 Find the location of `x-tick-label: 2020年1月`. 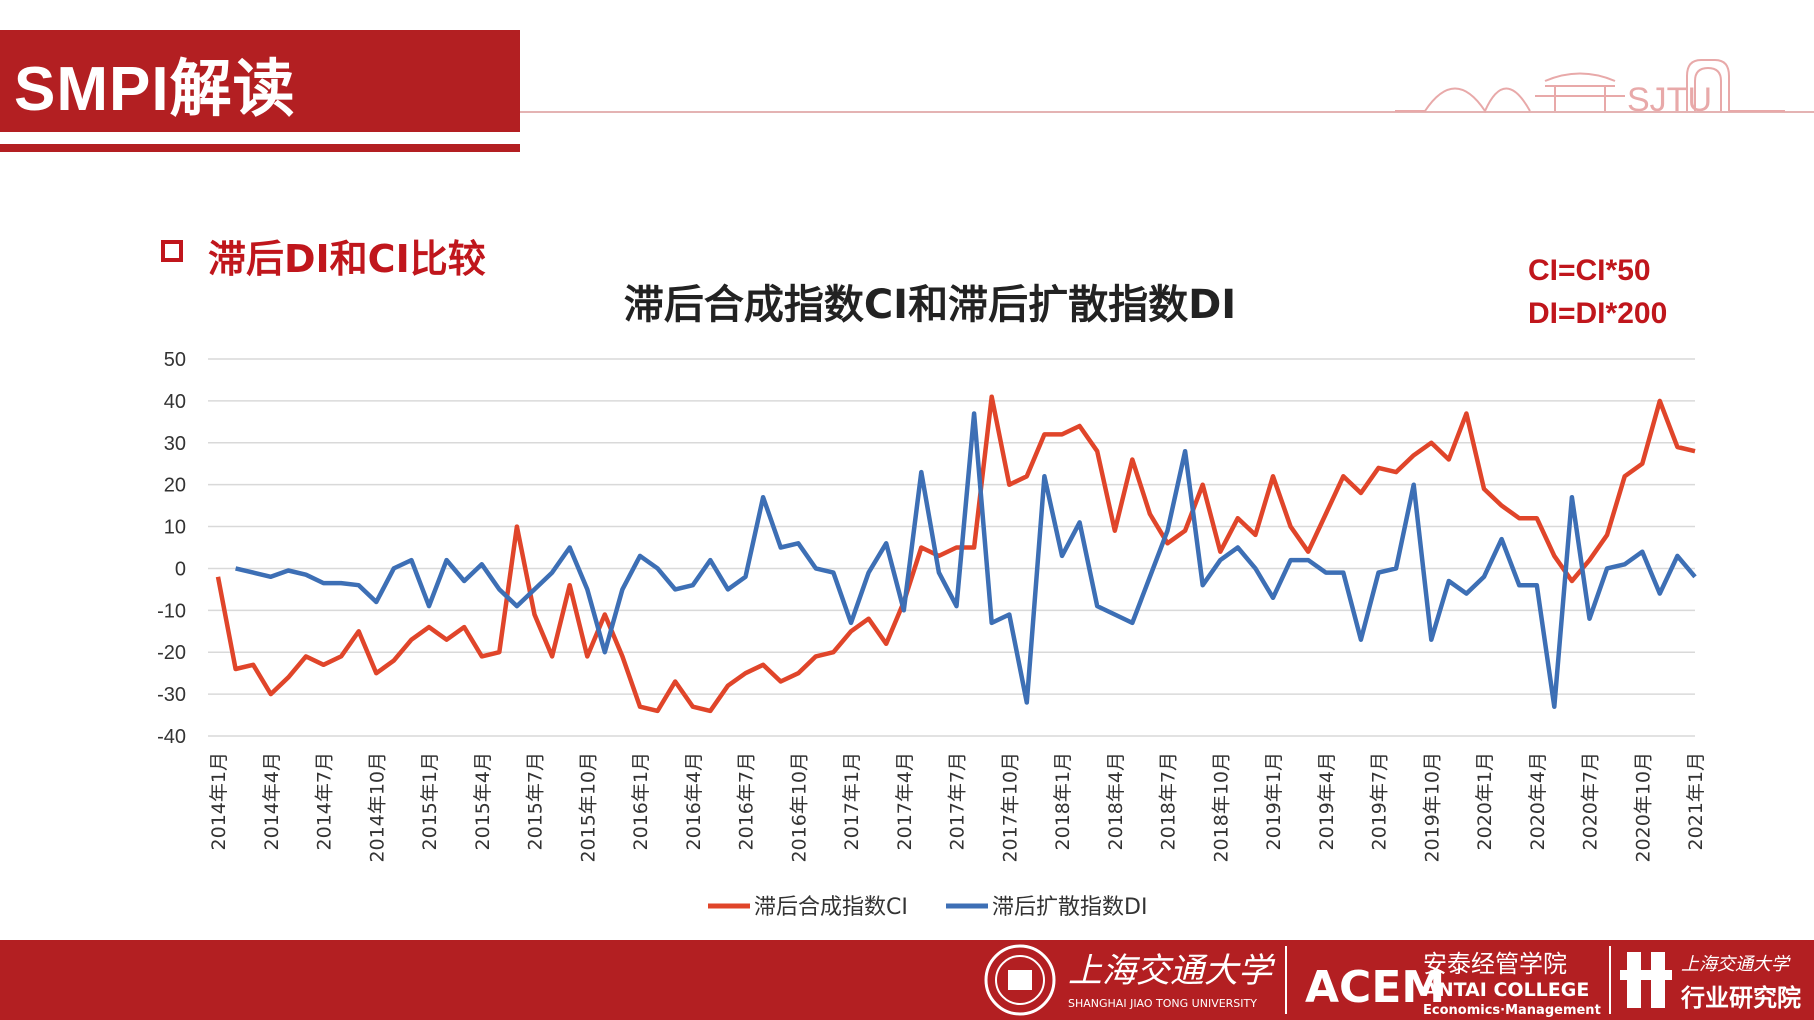

x-tick-label: 2020年1月 is located at coordinates (1485, 801).